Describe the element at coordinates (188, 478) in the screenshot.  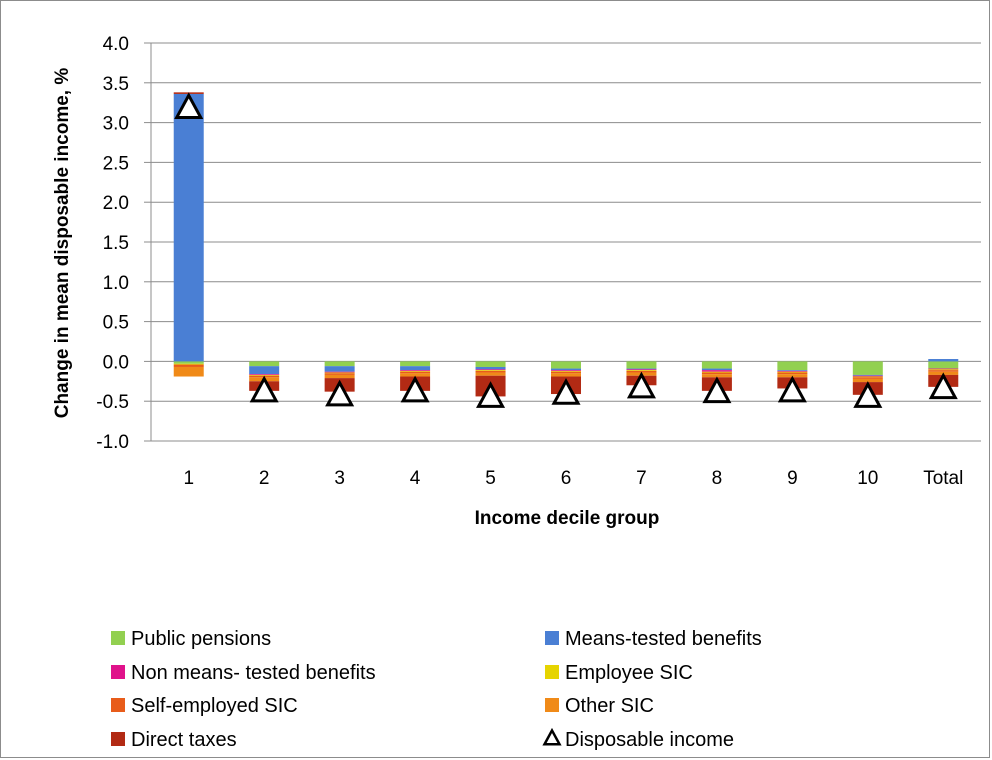
I see `x-tick-label: 1` at that location.